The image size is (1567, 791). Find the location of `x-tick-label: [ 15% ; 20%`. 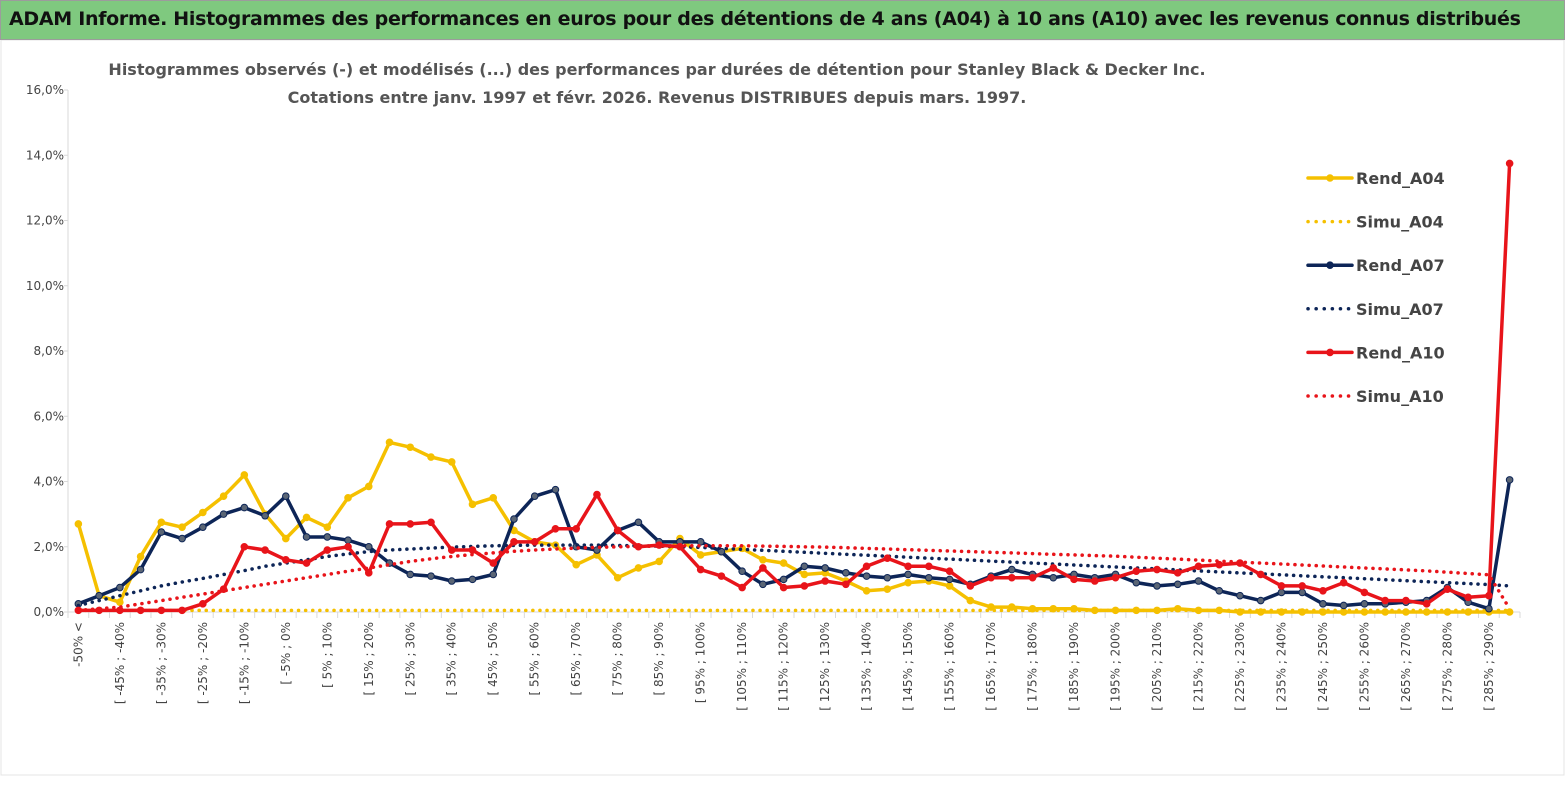

x-tick-label: [ 15% ; 20% is located at coordinates (369, 659).